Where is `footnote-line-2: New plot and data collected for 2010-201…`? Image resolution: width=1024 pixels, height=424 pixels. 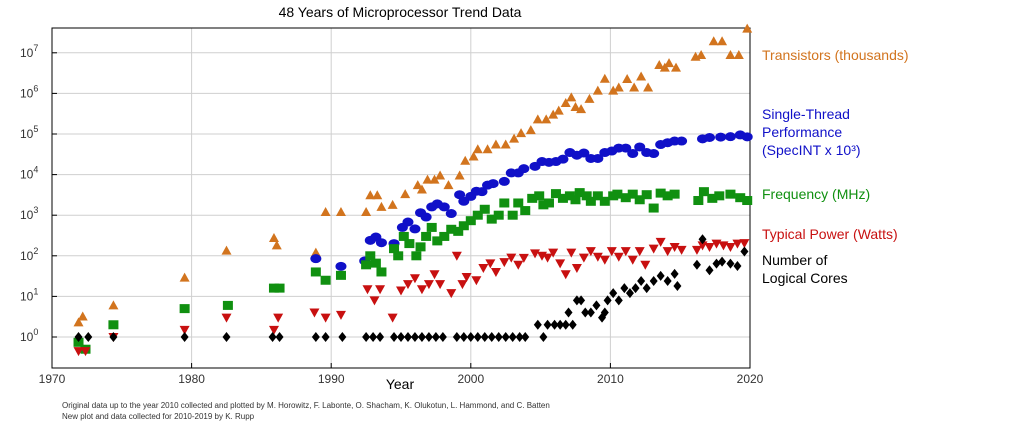
footnote-line-2: New plot and data collected for 2010-201… is located at coordinates (158, 416).